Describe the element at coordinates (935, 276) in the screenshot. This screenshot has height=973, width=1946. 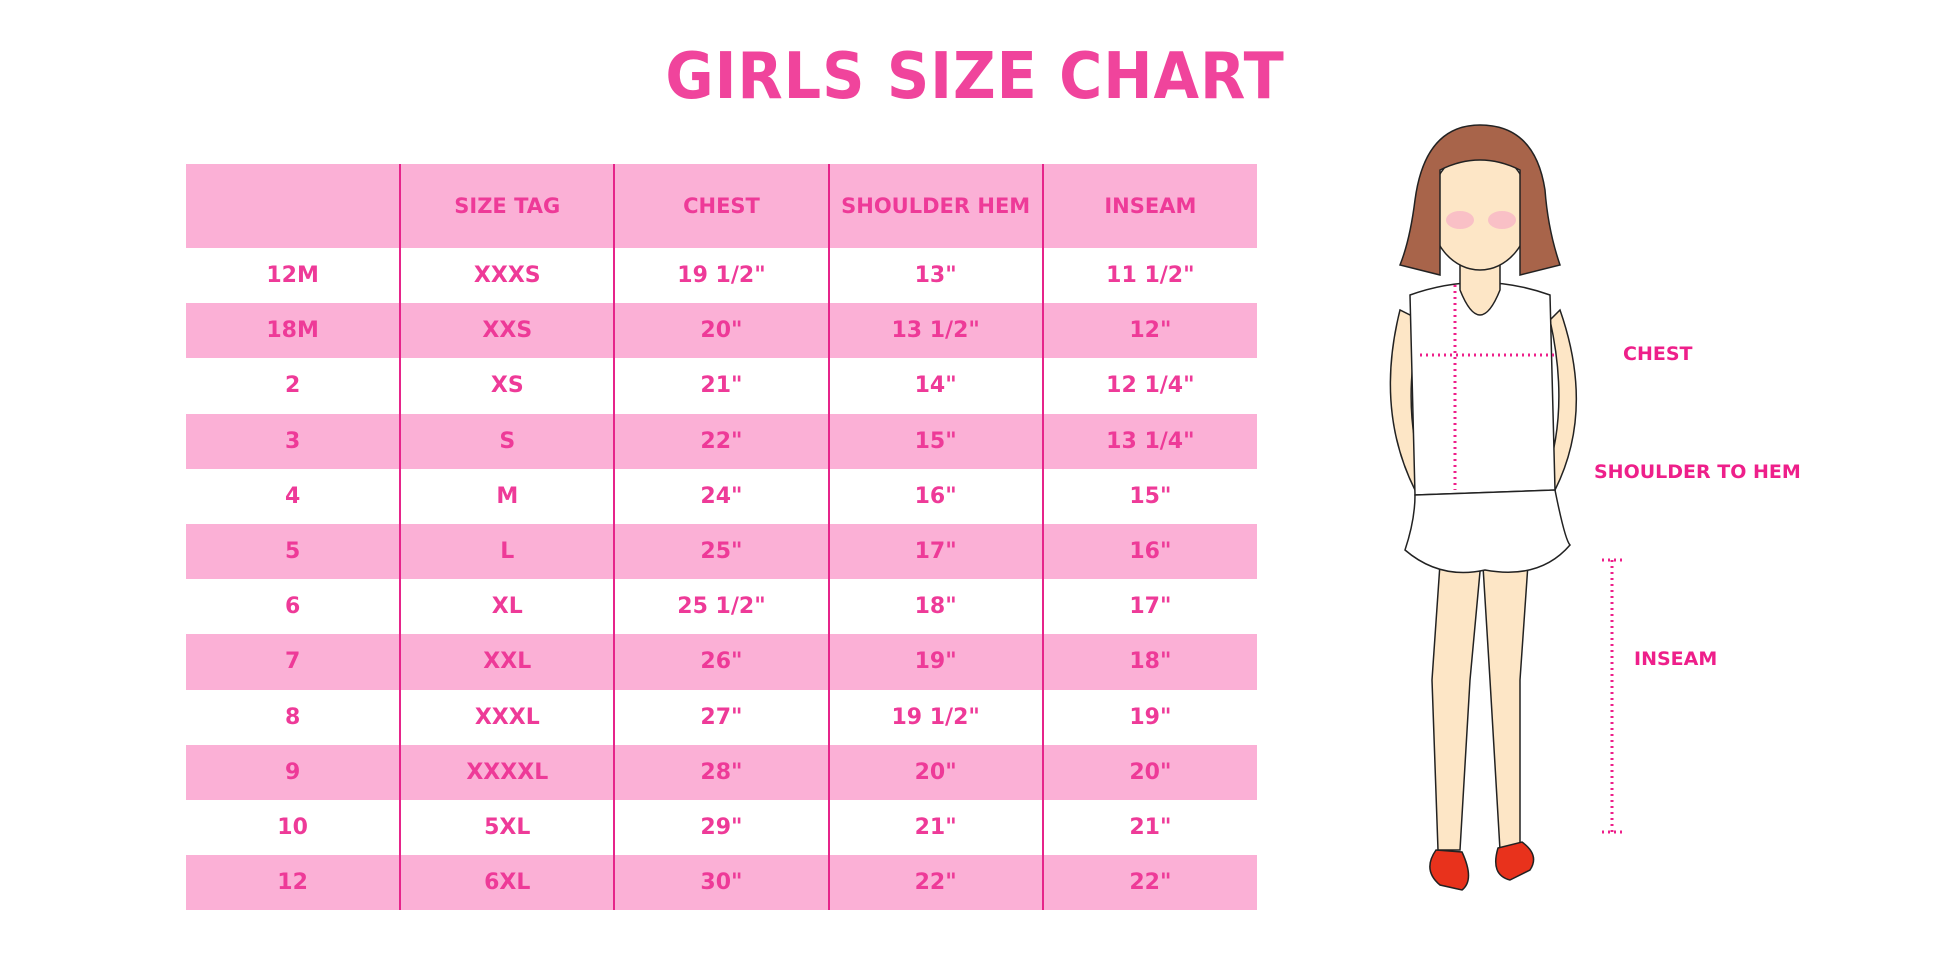
I see `table-cell: 13"` at that location.